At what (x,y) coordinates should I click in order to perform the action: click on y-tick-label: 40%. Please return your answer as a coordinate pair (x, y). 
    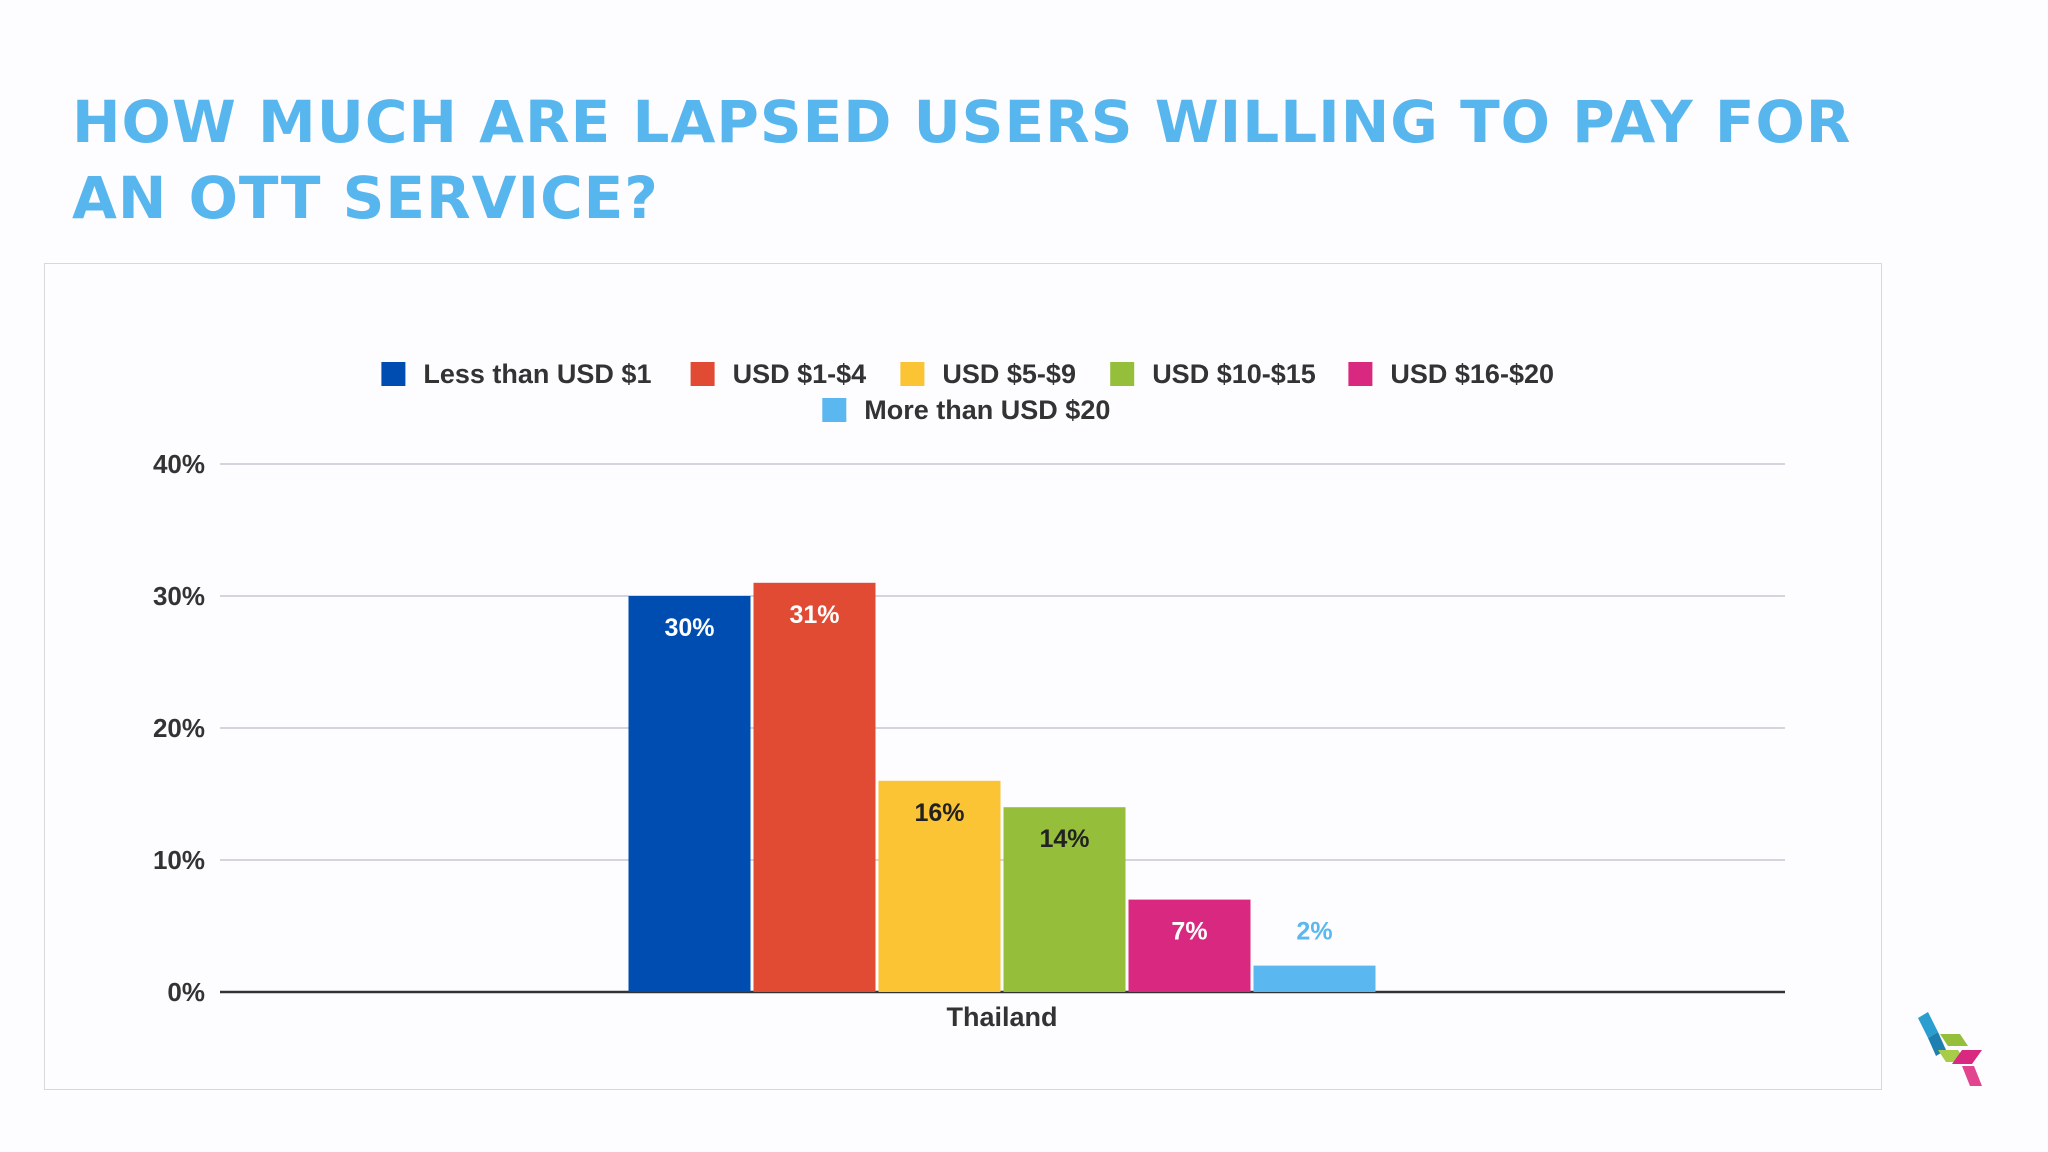
    Looking at the image, I should click on (179, 464).